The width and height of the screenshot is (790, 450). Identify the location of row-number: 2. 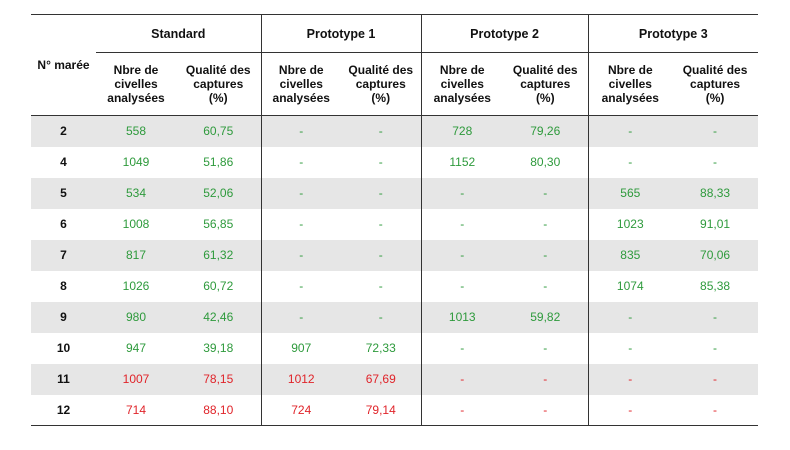
(63, 131).